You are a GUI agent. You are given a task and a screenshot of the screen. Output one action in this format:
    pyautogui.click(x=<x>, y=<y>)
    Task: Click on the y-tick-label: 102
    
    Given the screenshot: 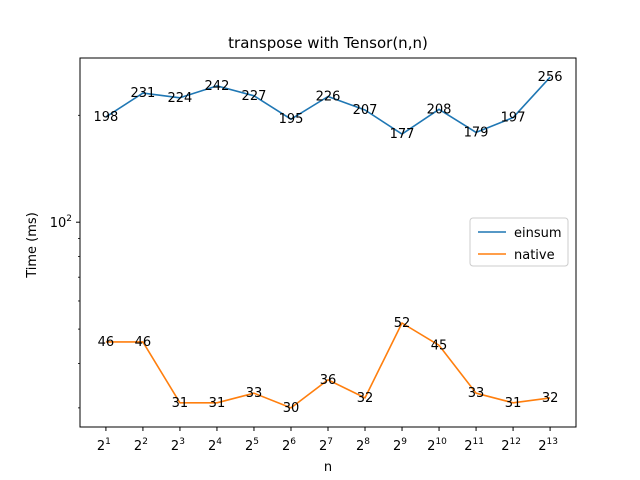 What is the action you would take?
    pyautogui.click(x=61, y=222)
    